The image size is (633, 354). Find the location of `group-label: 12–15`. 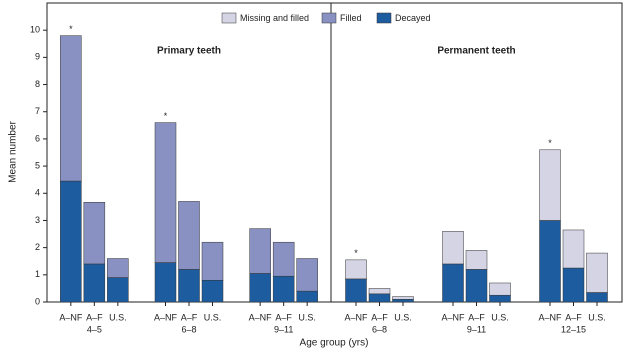

group-label: 12–15 is located at coordinates (573, 329).